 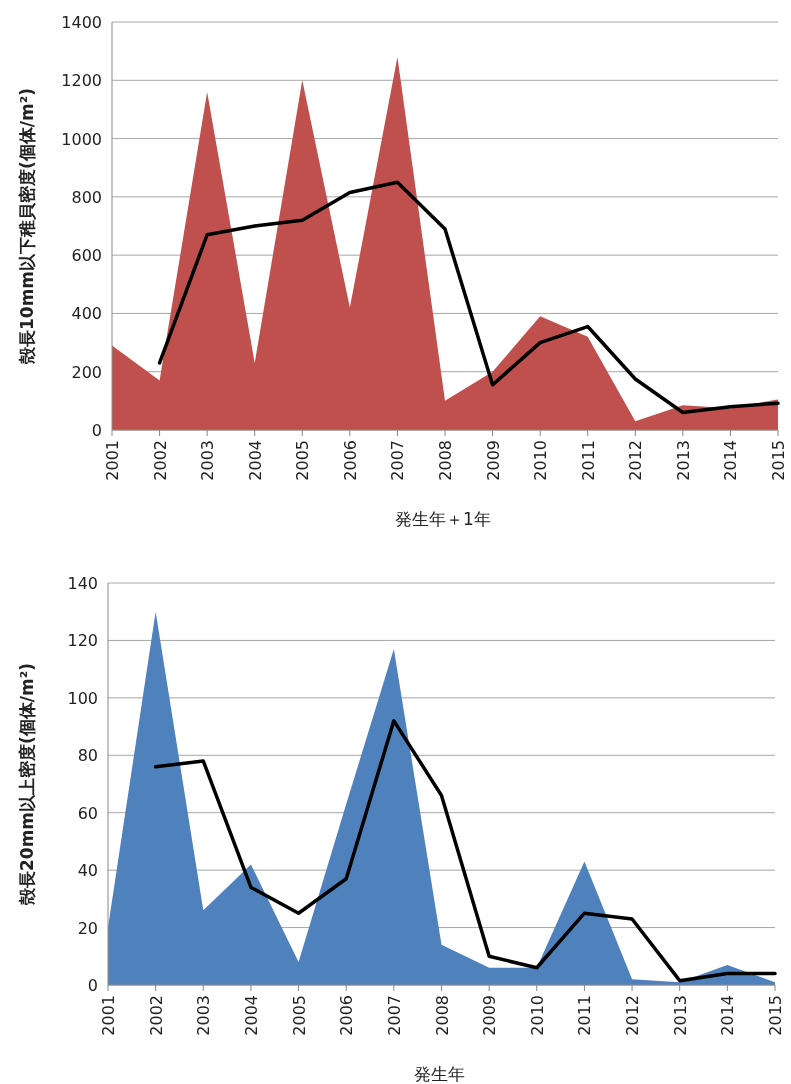 I want to click on y-axis-title: 殻長10mm以下稚貝密度(個体/m²), so click(x=27, y=226).